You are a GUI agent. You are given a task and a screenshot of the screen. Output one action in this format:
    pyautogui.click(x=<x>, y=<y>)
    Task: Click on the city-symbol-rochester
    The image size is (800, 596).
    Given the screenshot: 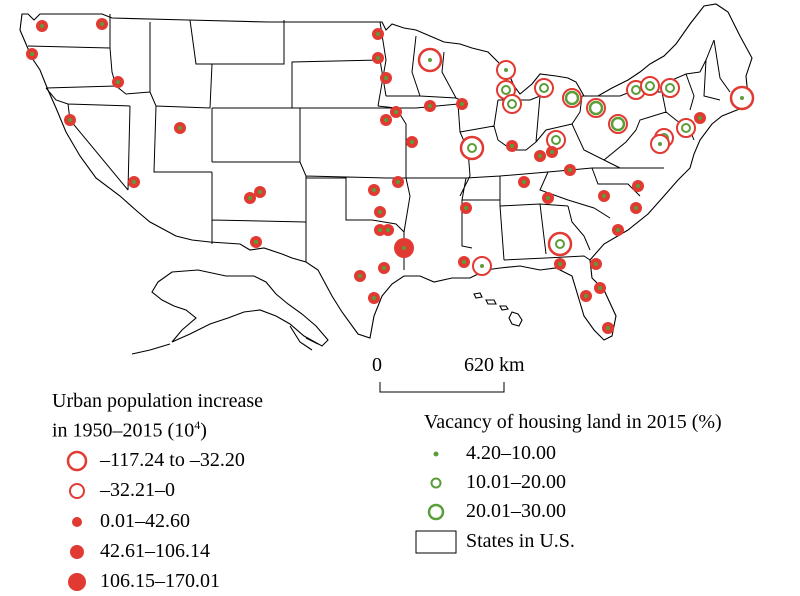 What is the action you would take?
    pyautogui.click(x=650, y=86)
    